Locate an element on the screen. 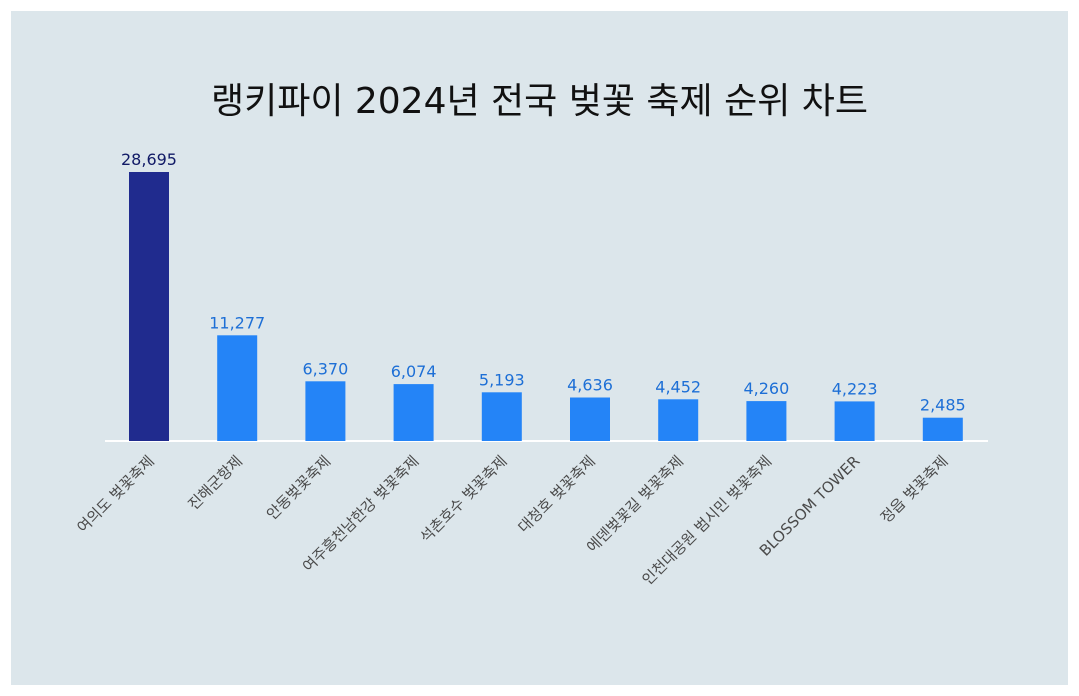  category-label-7: 에덴벚꽃길 벚꽃축제 is located at coordinates (635, 504).